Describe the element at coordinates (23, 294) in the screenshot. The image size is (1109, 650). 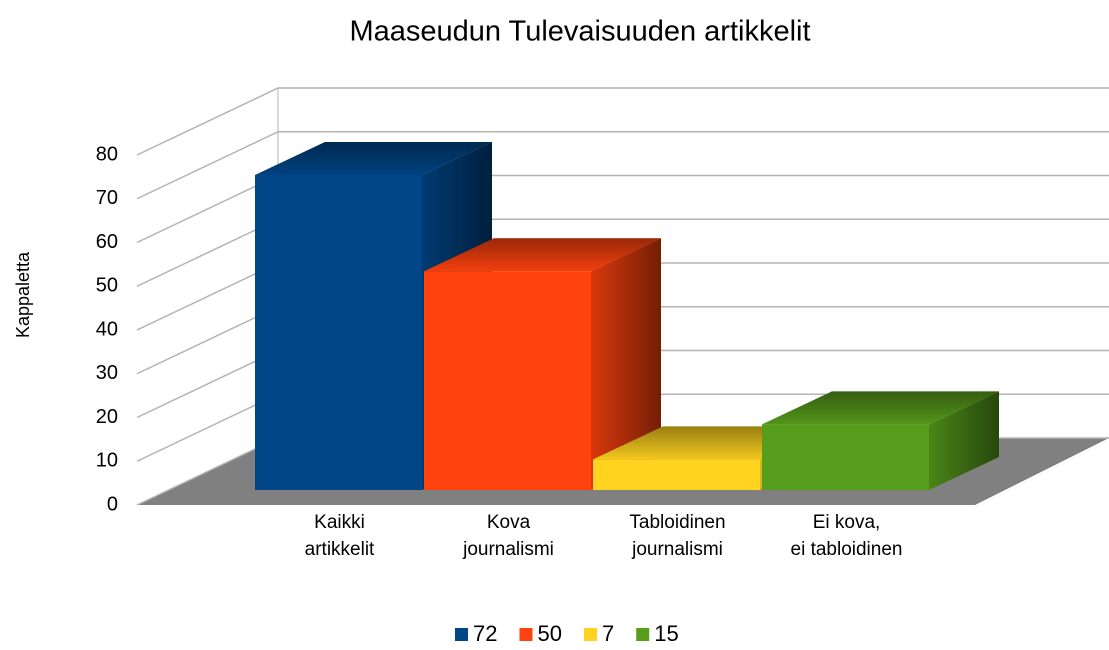
I see `y-axis-label: Kappaletta` at that location.